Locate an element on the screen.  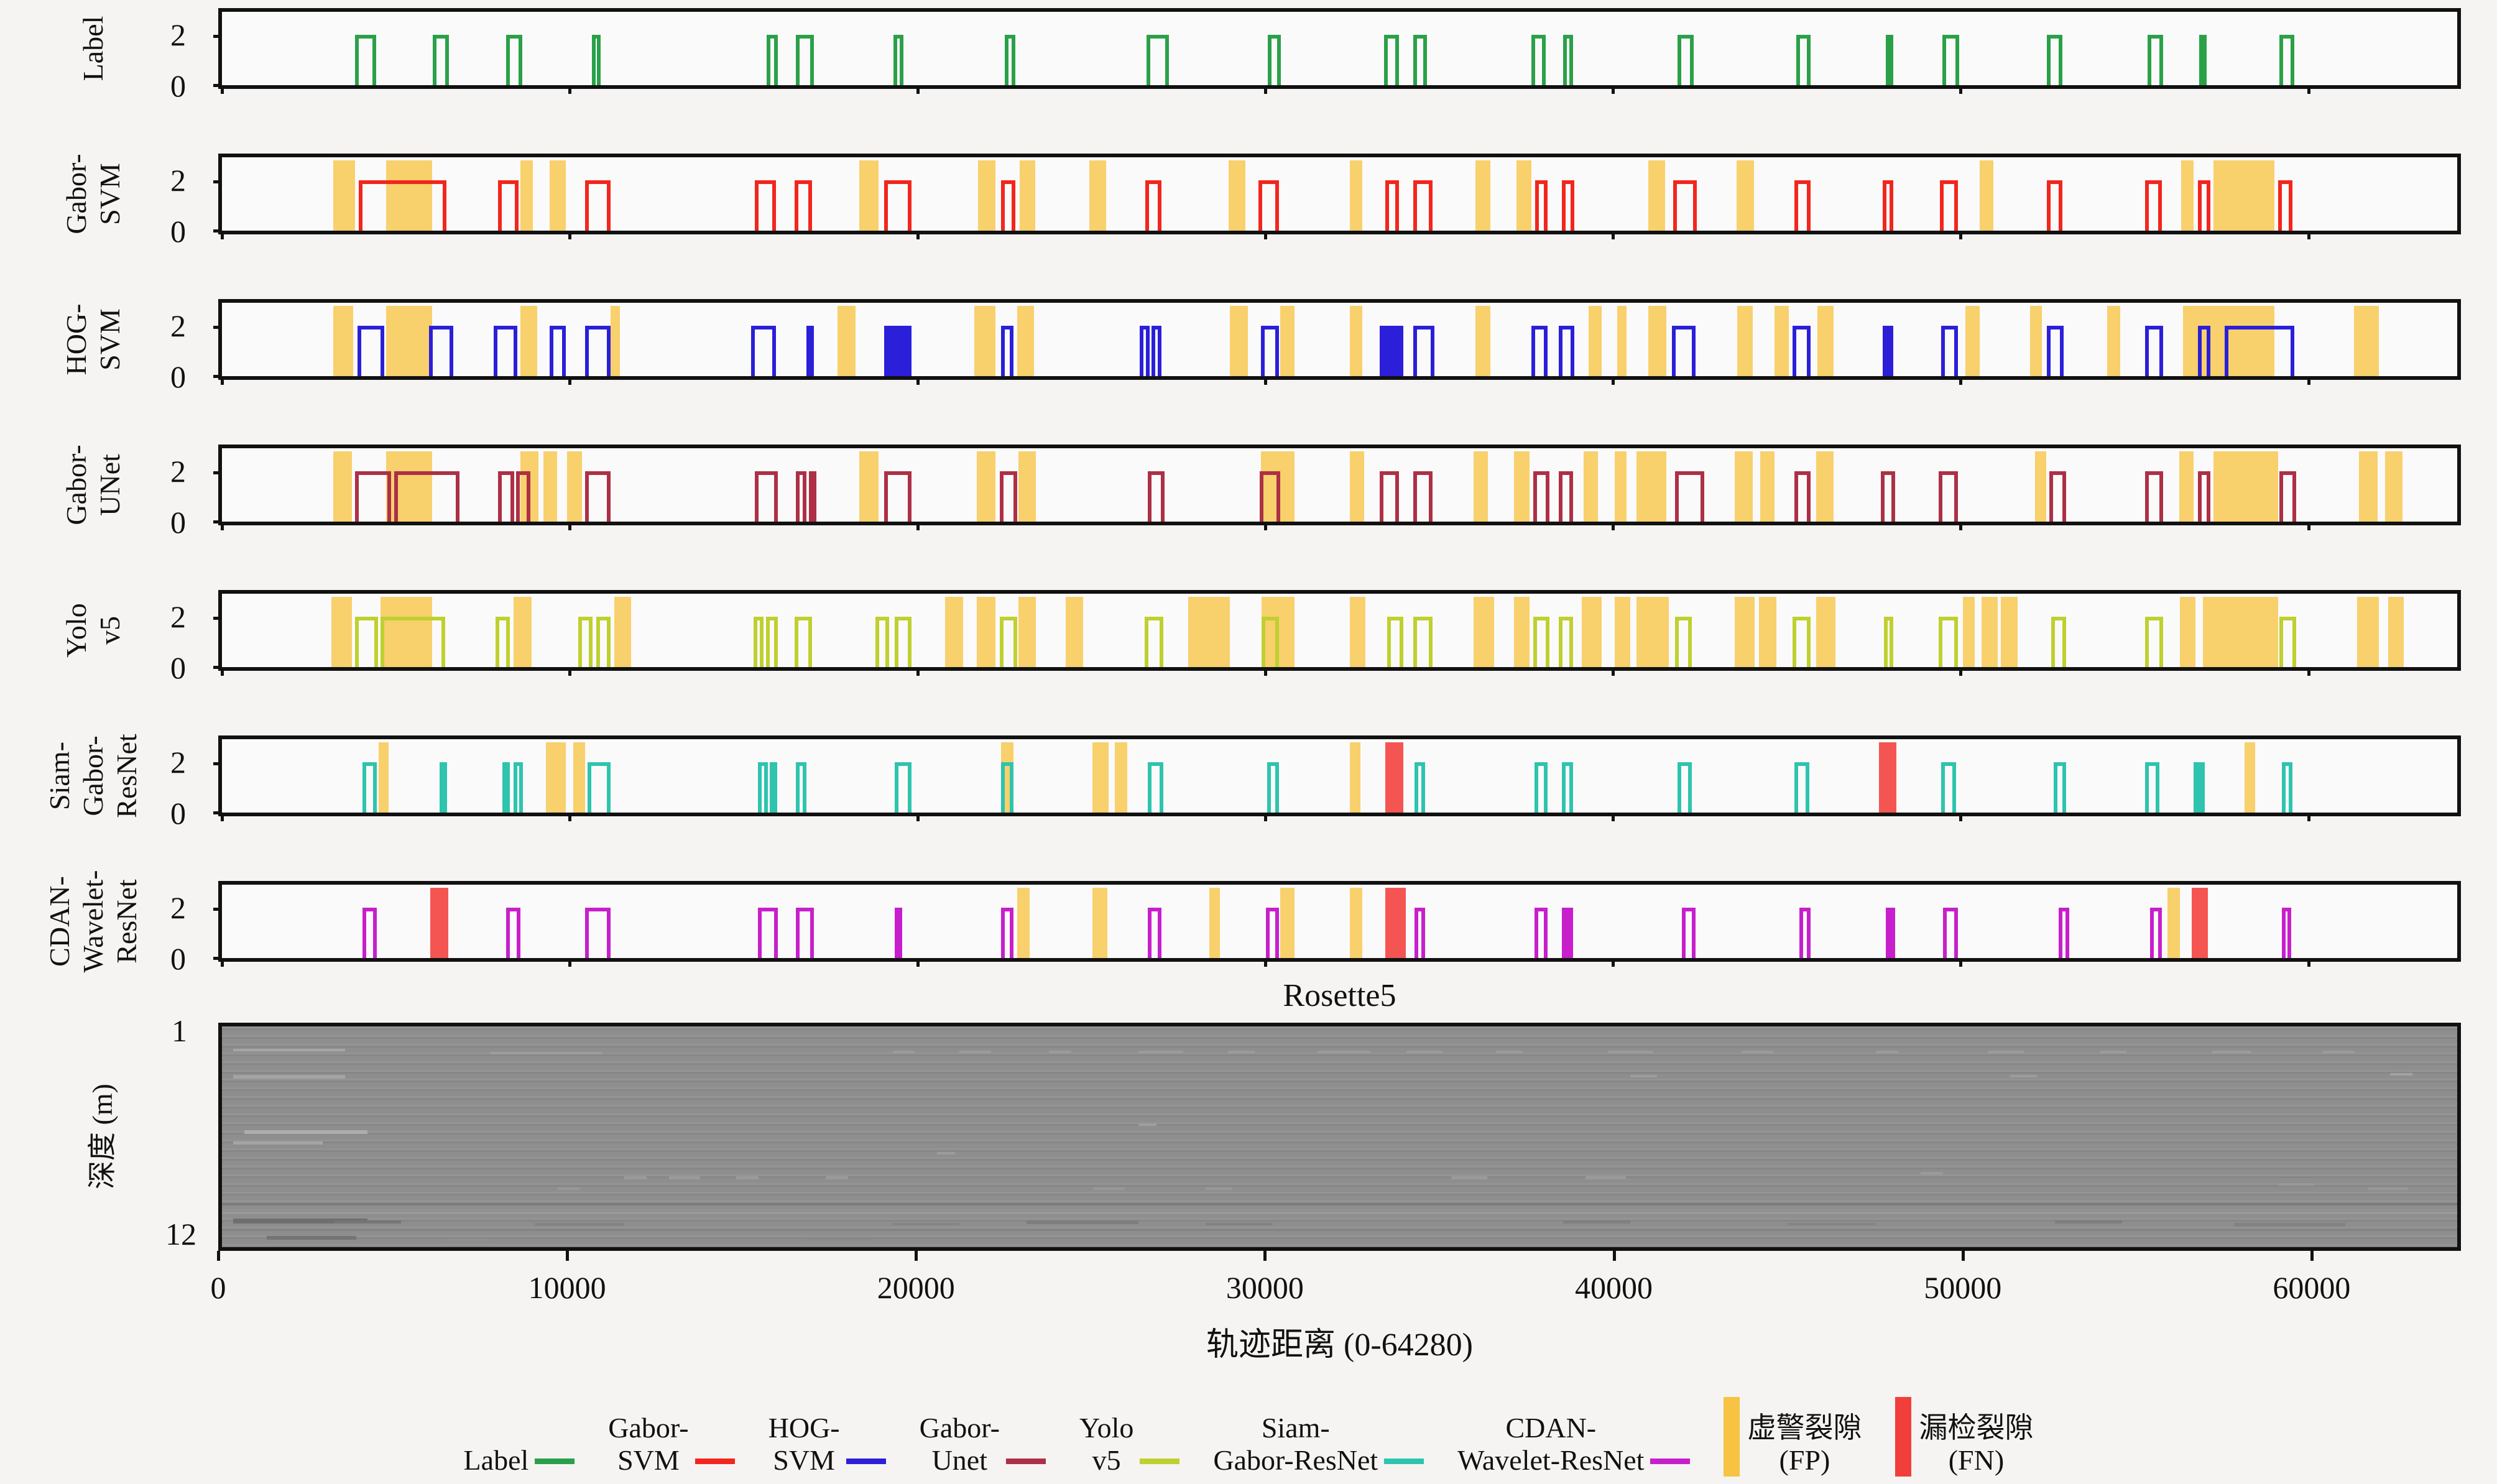
legend-label: Siam- Gabor-ResNet is located at coordinates (1295, 1444).